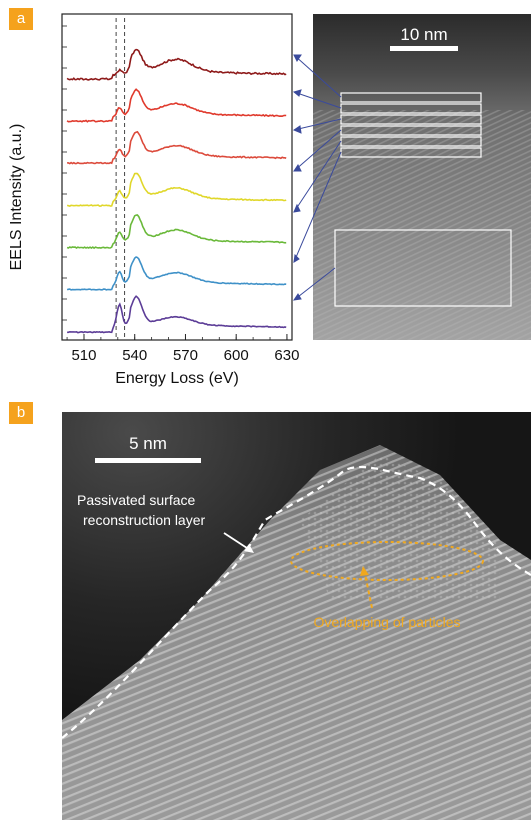 This screenshot has width=531, height=820. Describe the element at coordinates (120, 179) in the screenshot. I see `reference-lines` at that location.